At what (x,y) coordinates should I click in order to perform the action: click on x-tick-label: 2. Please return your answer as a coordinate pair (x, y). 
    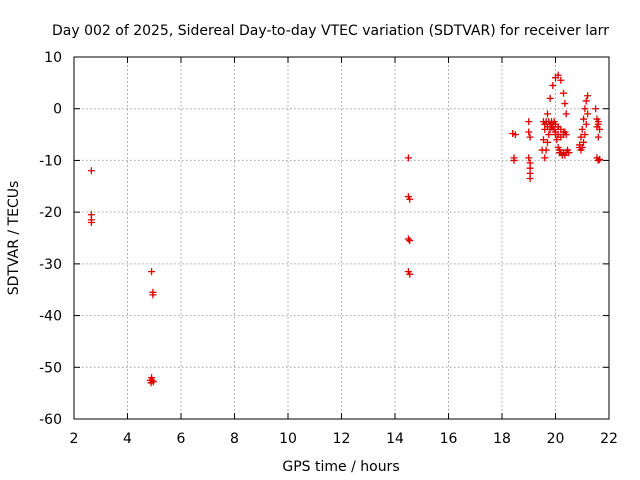
    Looking at the image, I should click on (74, 439).